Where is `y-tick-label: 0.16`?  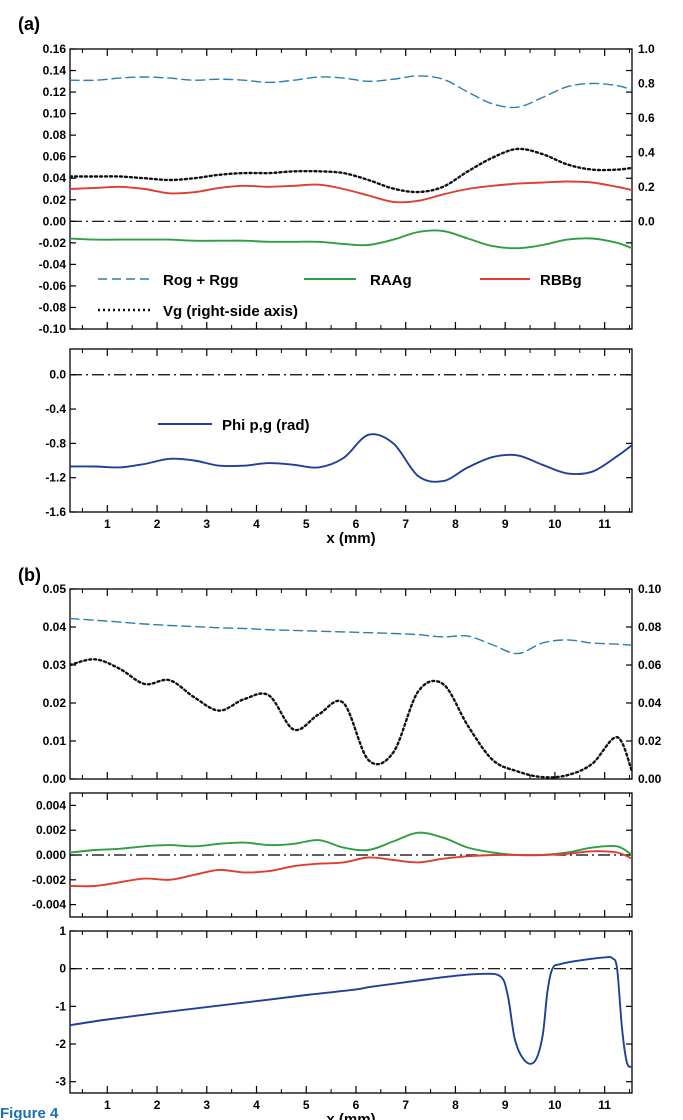
y-tick-label: 0.16 is located at coordinates (55, 49).